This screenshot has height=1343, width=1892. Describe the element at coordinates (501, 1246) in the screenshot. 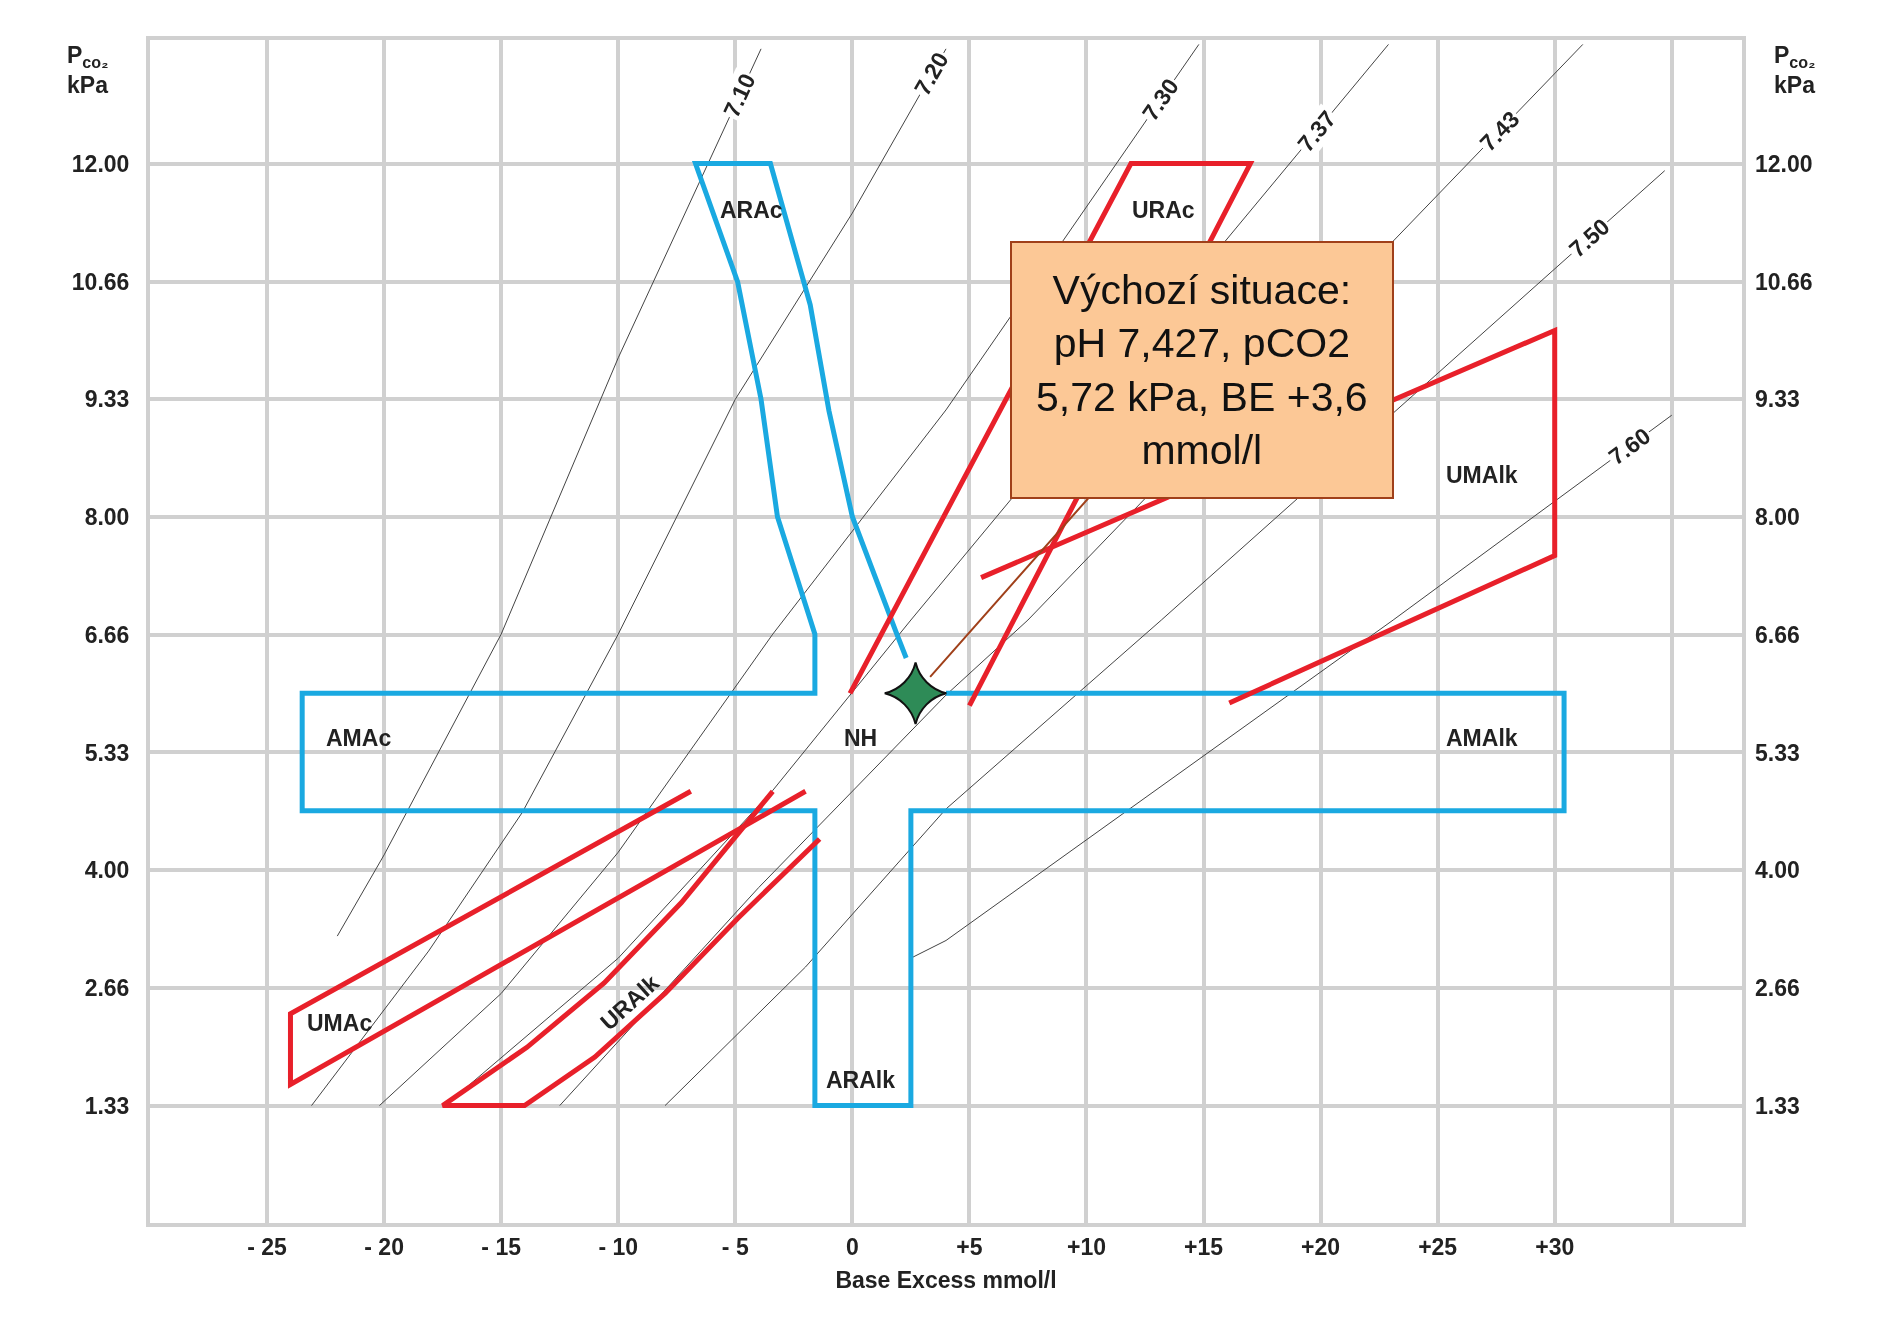

I see `x-tick-label: - 15` at that location.